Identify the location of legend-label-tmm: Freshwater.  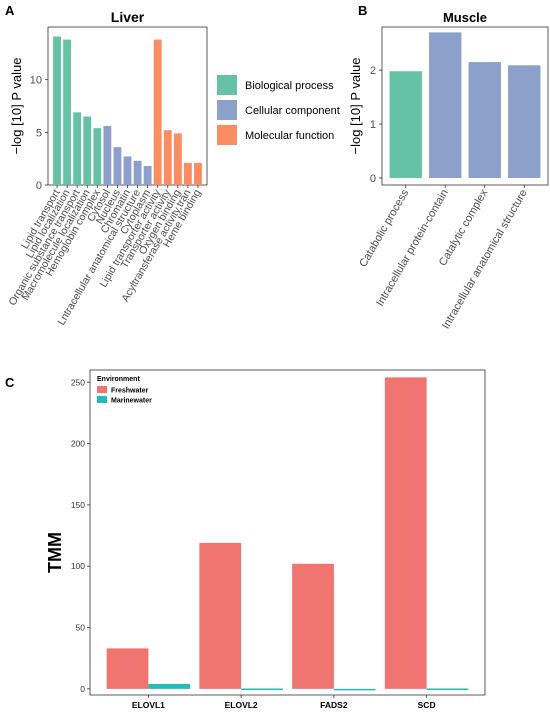
(130, 391).